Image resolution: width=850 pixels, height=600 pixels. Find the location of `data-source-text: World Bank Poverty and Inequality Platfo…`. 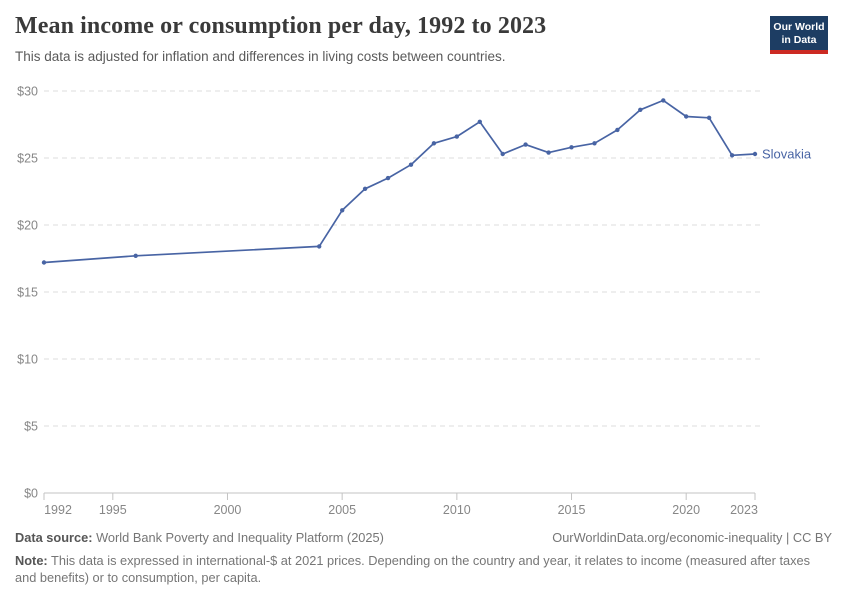

data-source-text: World Bank Poverty and Inequality Platfo… is located at coordinates (238, 537).